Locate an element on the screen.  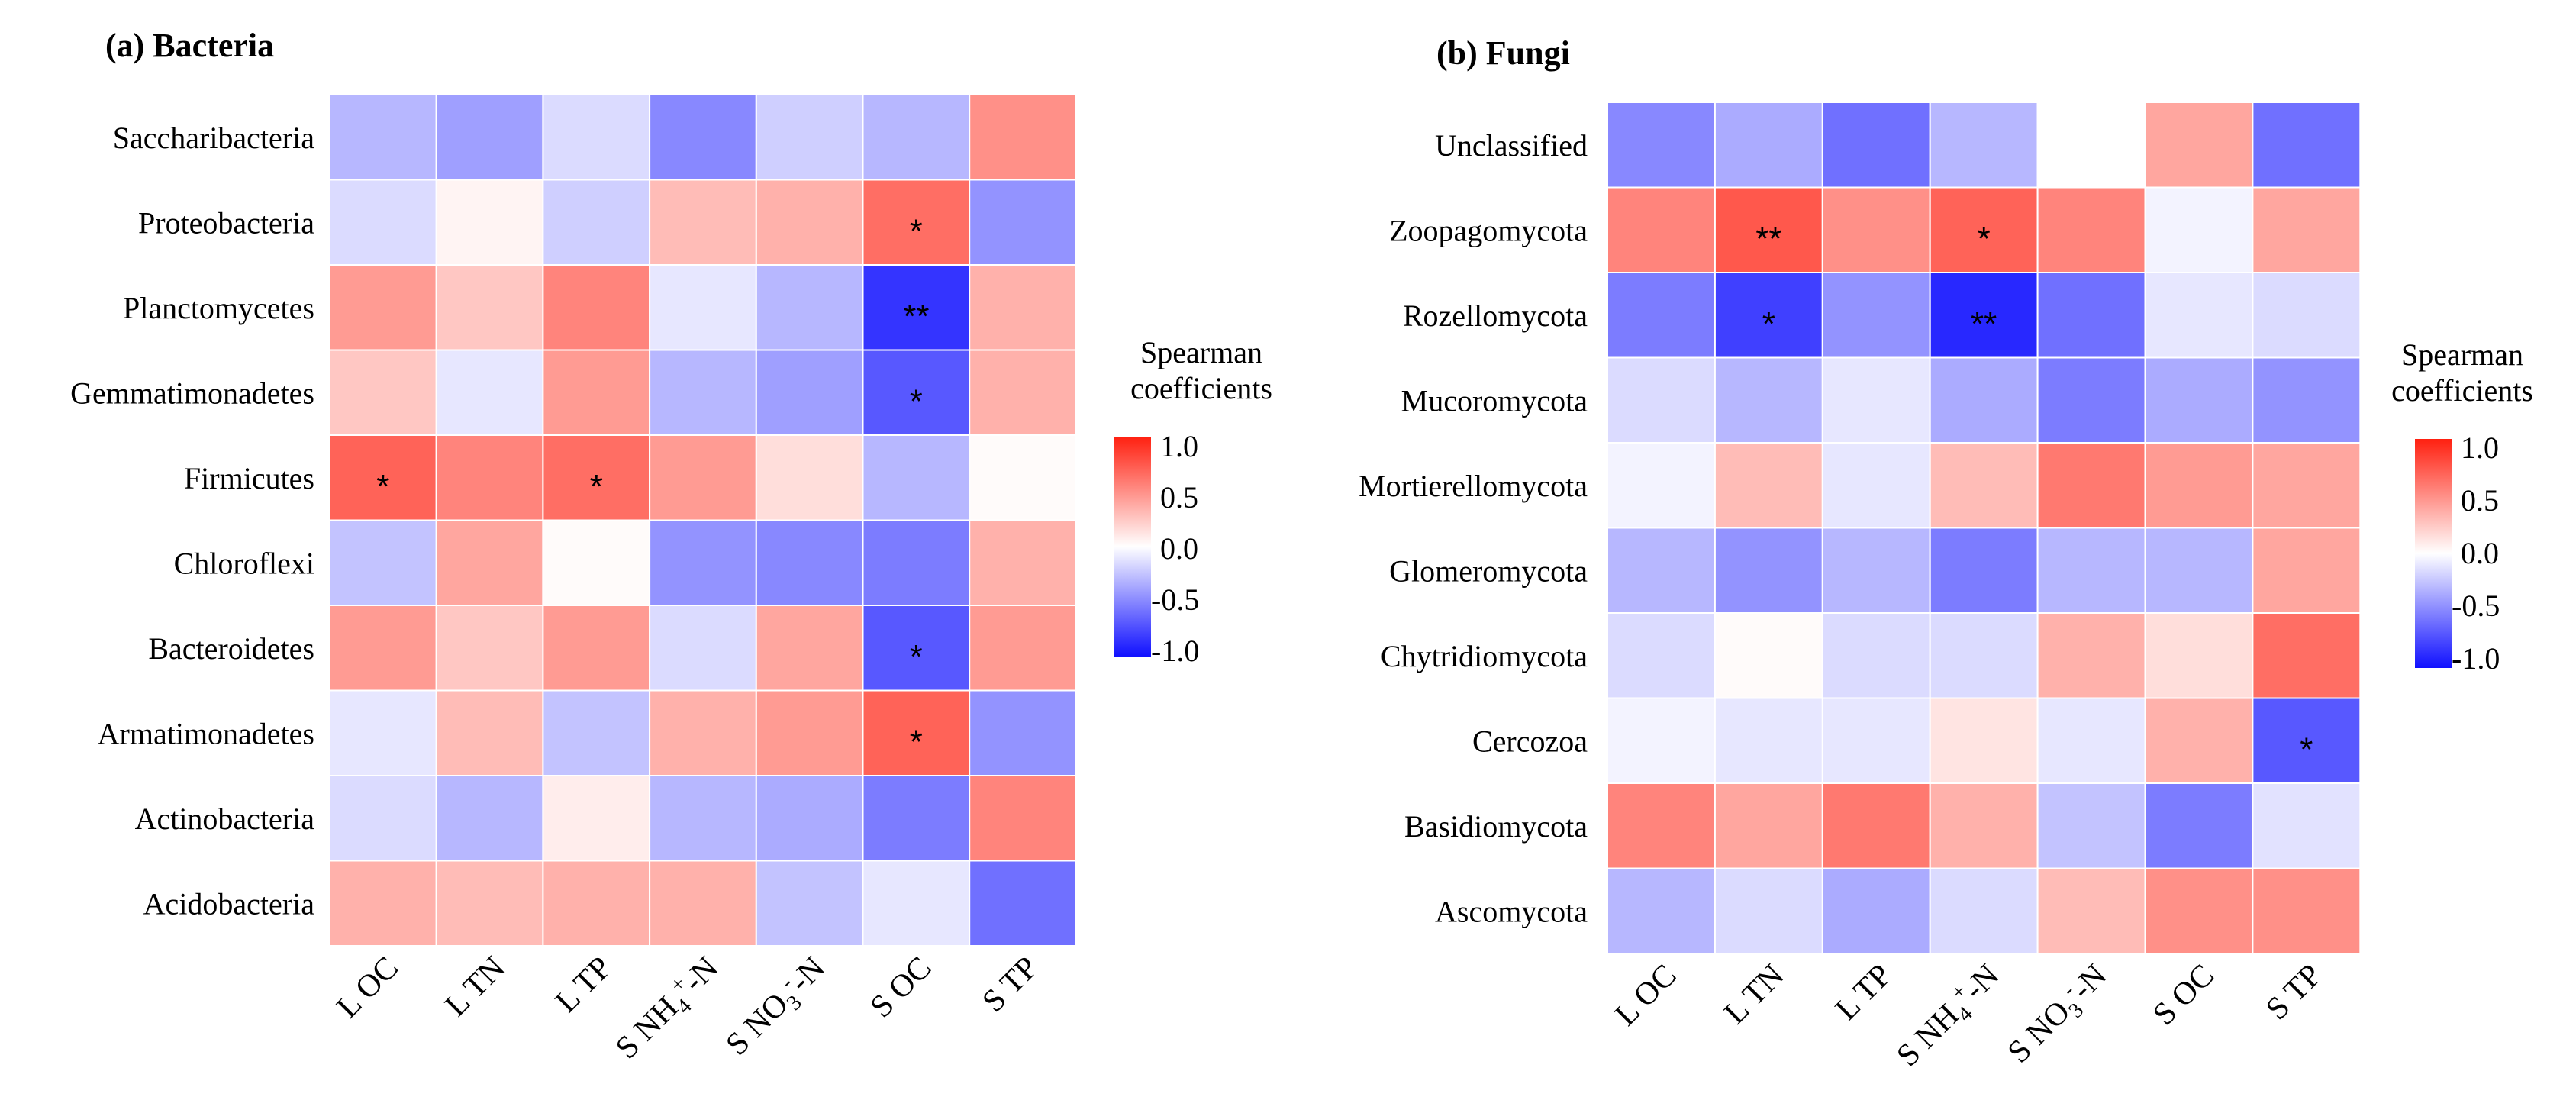
row-label: Basidiomycota is located at coordinates (1496, 826).